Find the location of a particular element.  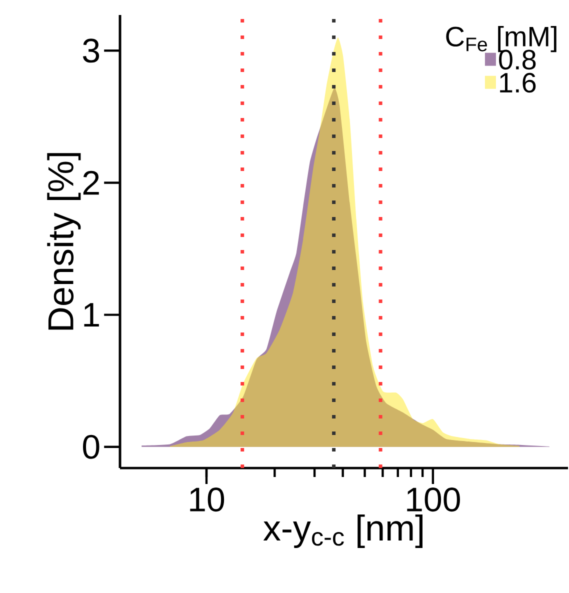

y-tick-label: 2 is located at coordinates (91, 182).